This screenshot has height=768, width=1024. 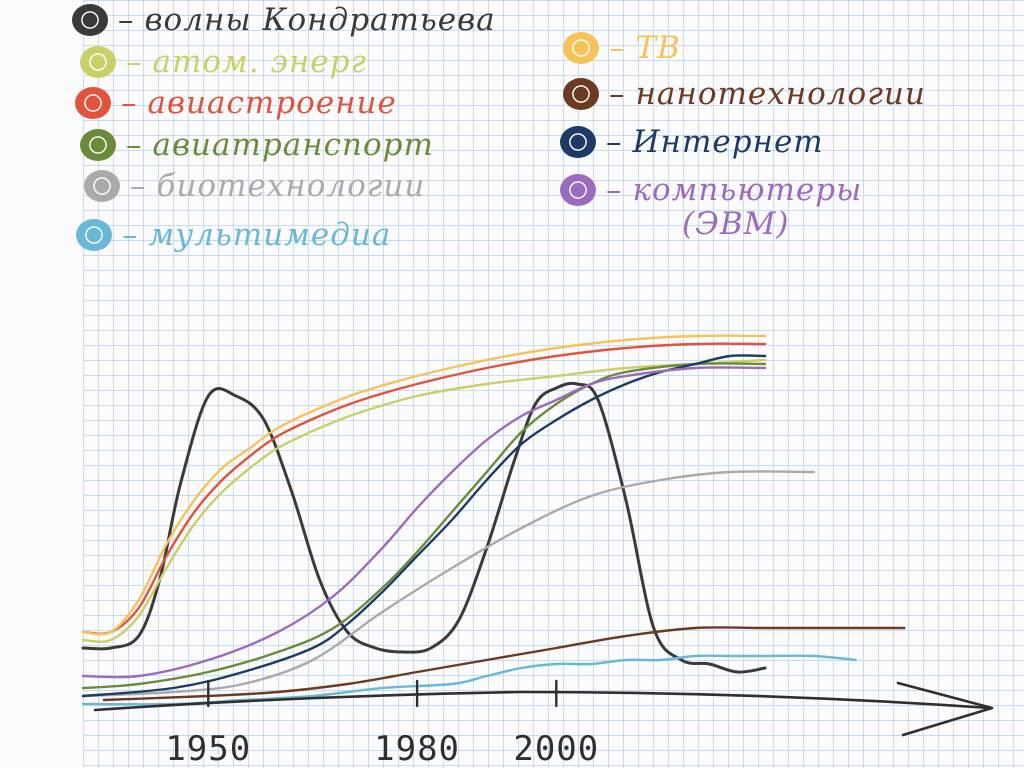 What do you see at coordinates (102, 186) in the screenshot?
I see `legend-swatch-biotech` at bounding box center [102, 186].